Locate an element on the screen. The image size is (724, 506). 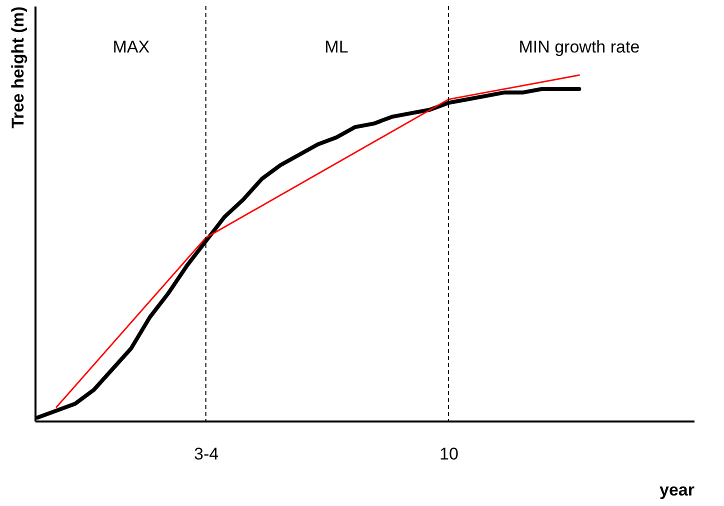
y-axis-title: Tree height (m) is located at coordinates (18, 67).